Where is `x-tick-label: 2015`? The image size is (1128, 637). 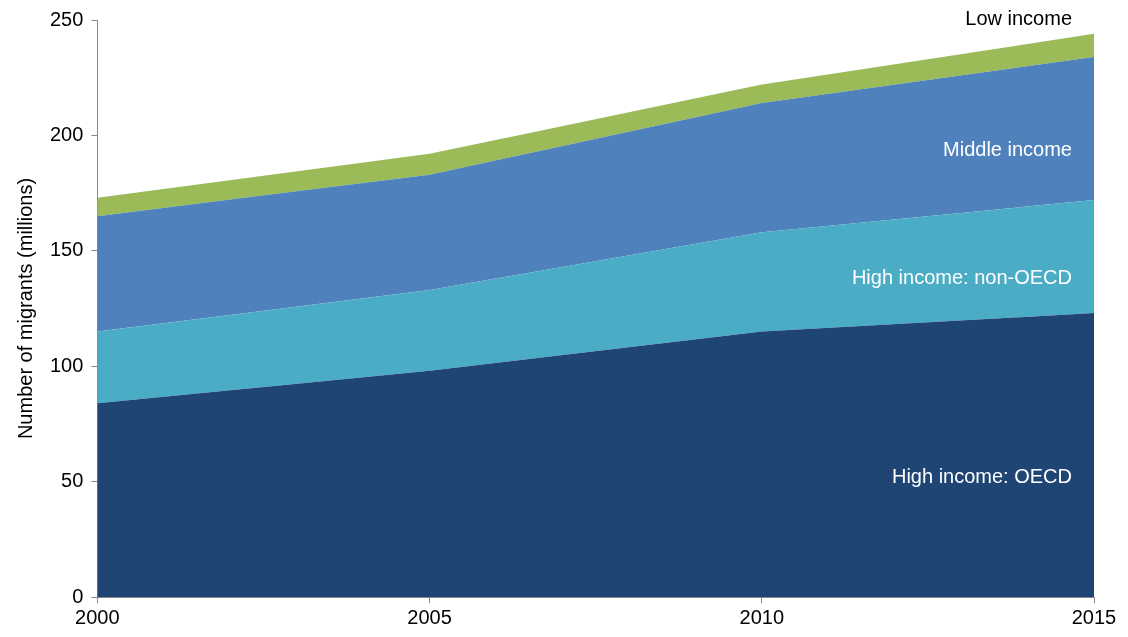
x-tick-label: 2015 is located at coordinates (1094, 616).